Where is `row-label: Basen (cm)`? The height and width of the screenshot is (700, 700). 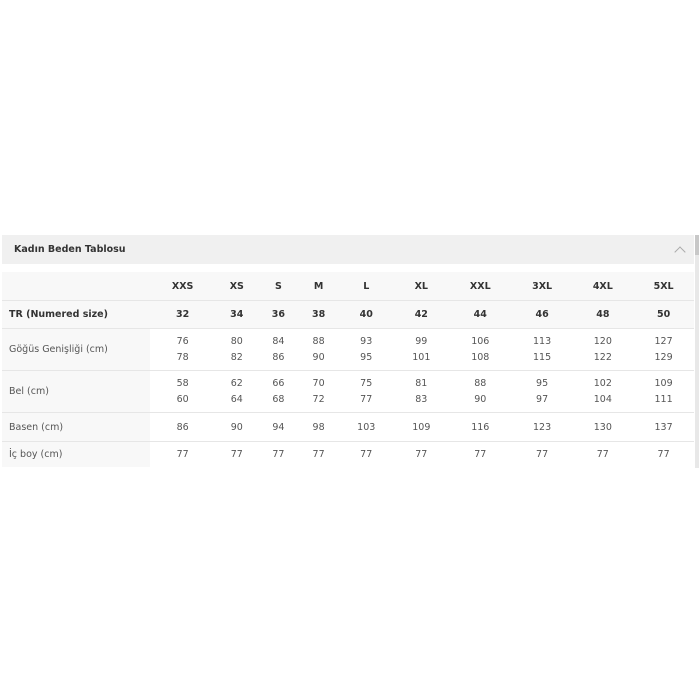 row-label: Basen (cm) is located at coordinates (76, 427).